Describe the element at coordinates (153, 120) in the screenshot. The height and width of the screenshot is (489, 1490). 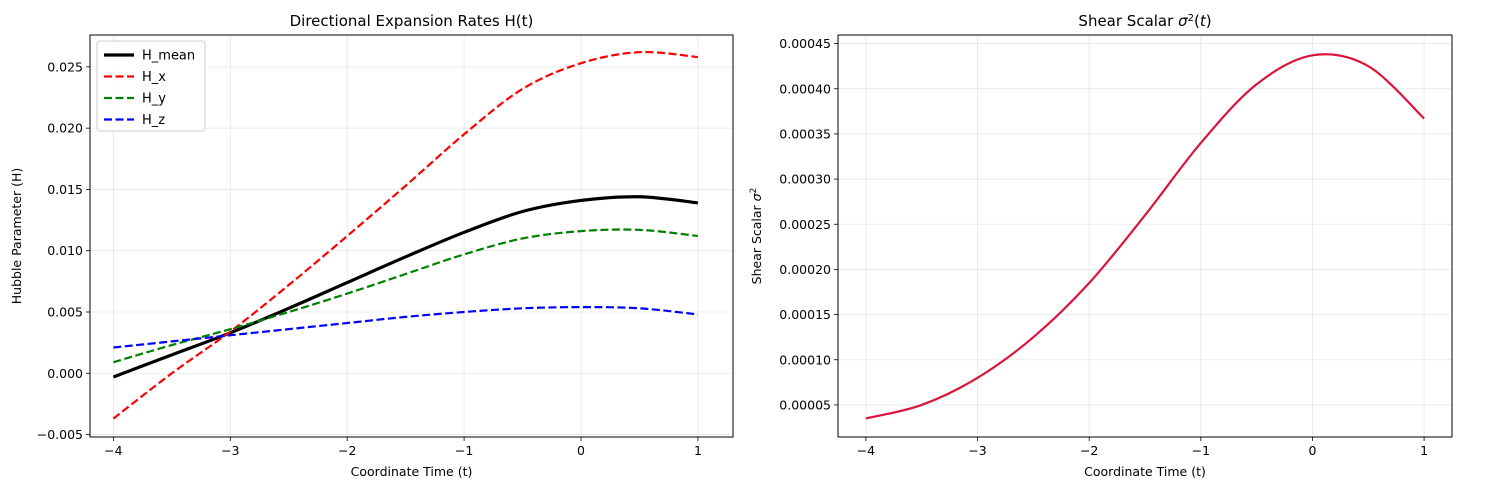
I see `legend-label: H_z` at that location.